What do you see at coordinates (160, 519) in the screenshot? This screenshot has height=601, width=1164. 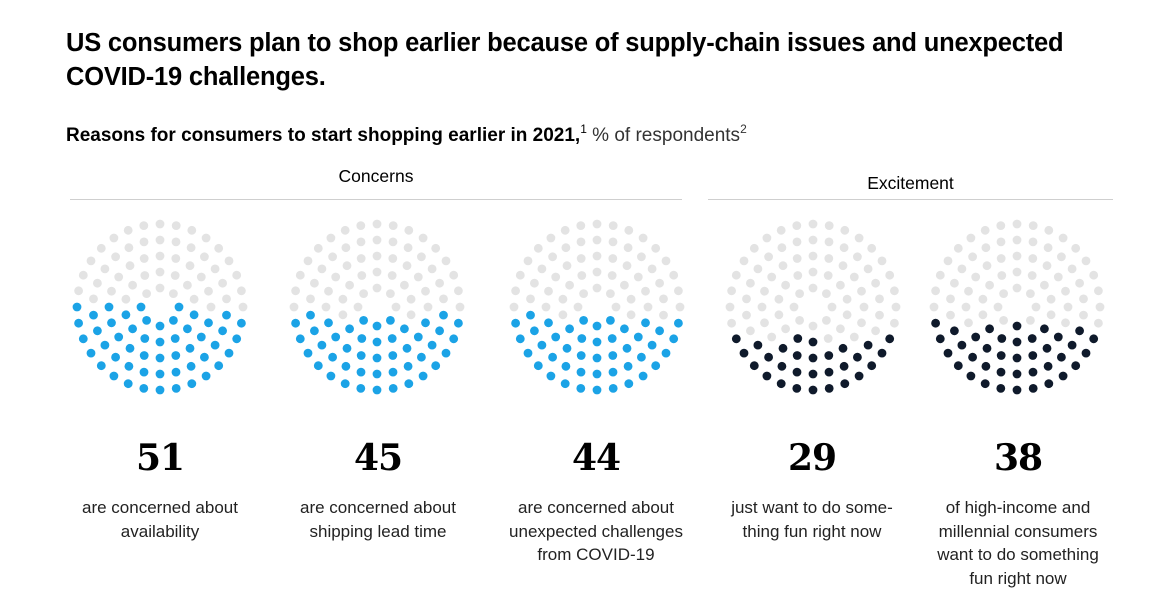 I see `description-availability: are concerned about availability` at bounding box center [160, 519].